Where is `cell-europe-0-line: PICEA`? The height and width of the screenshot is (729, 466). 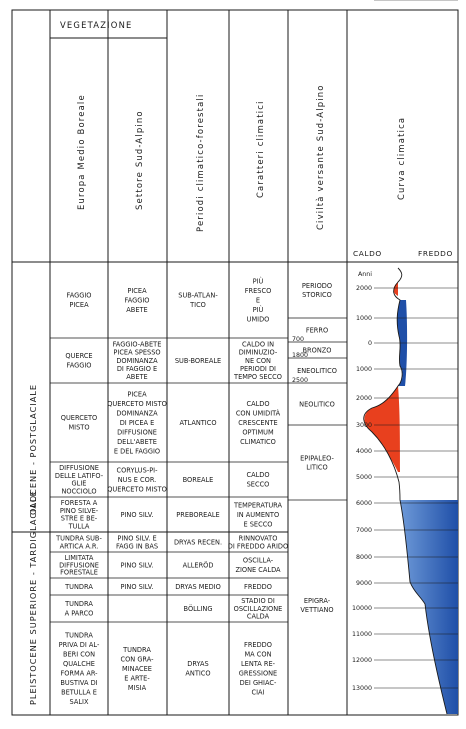 cell-europe-0-line: PICEA is located at coordinates (79, 305).